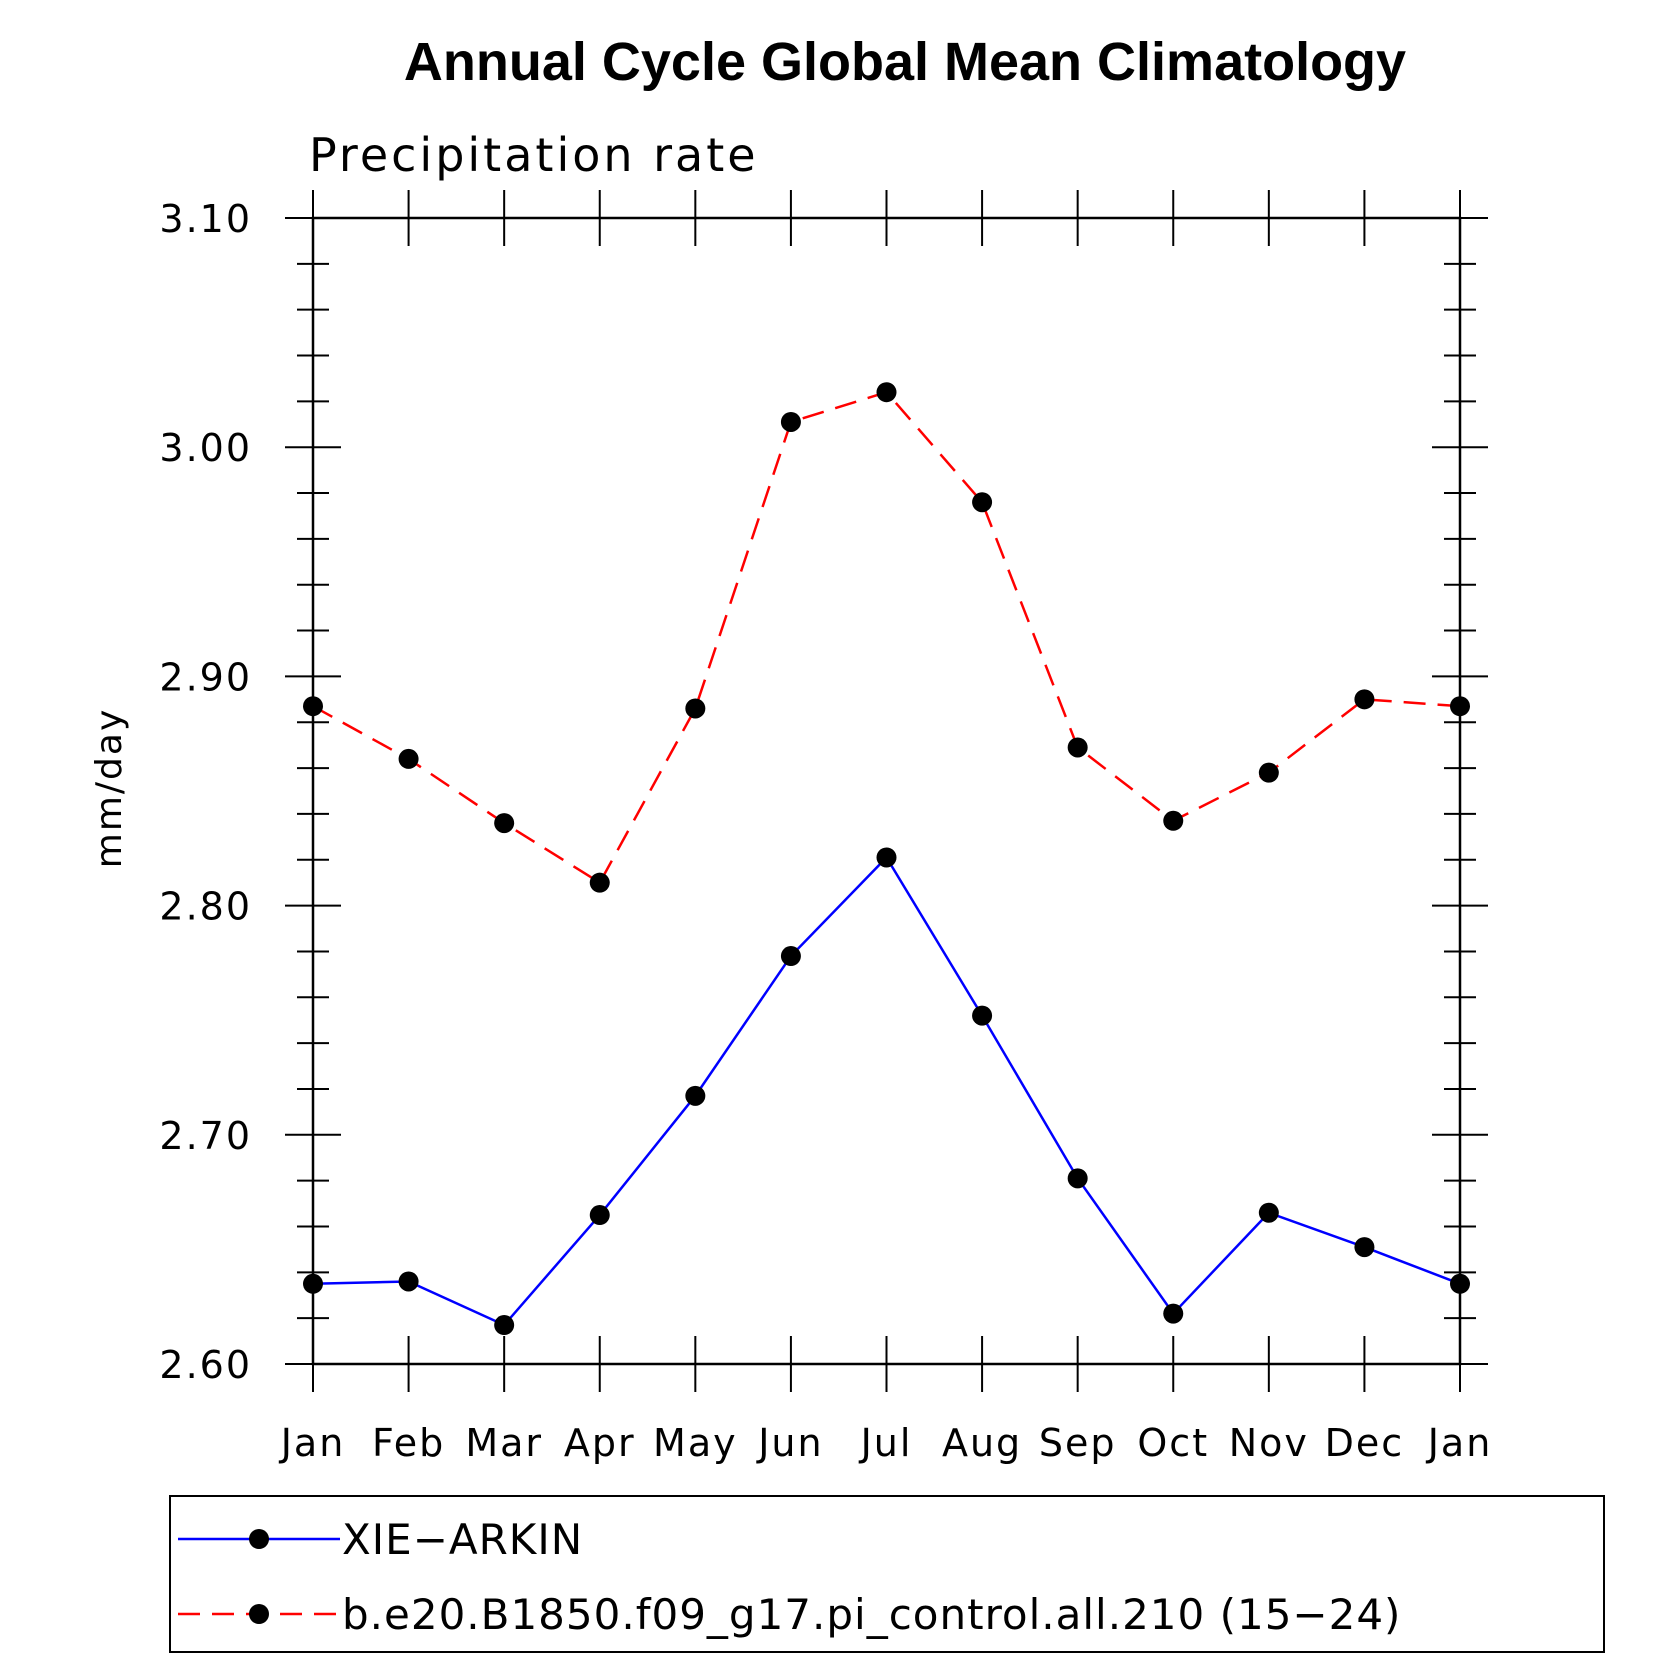  Describe the element at coordinates (205, 677) in the screenshot. I see `y-tick-label: 2.90` at that location.